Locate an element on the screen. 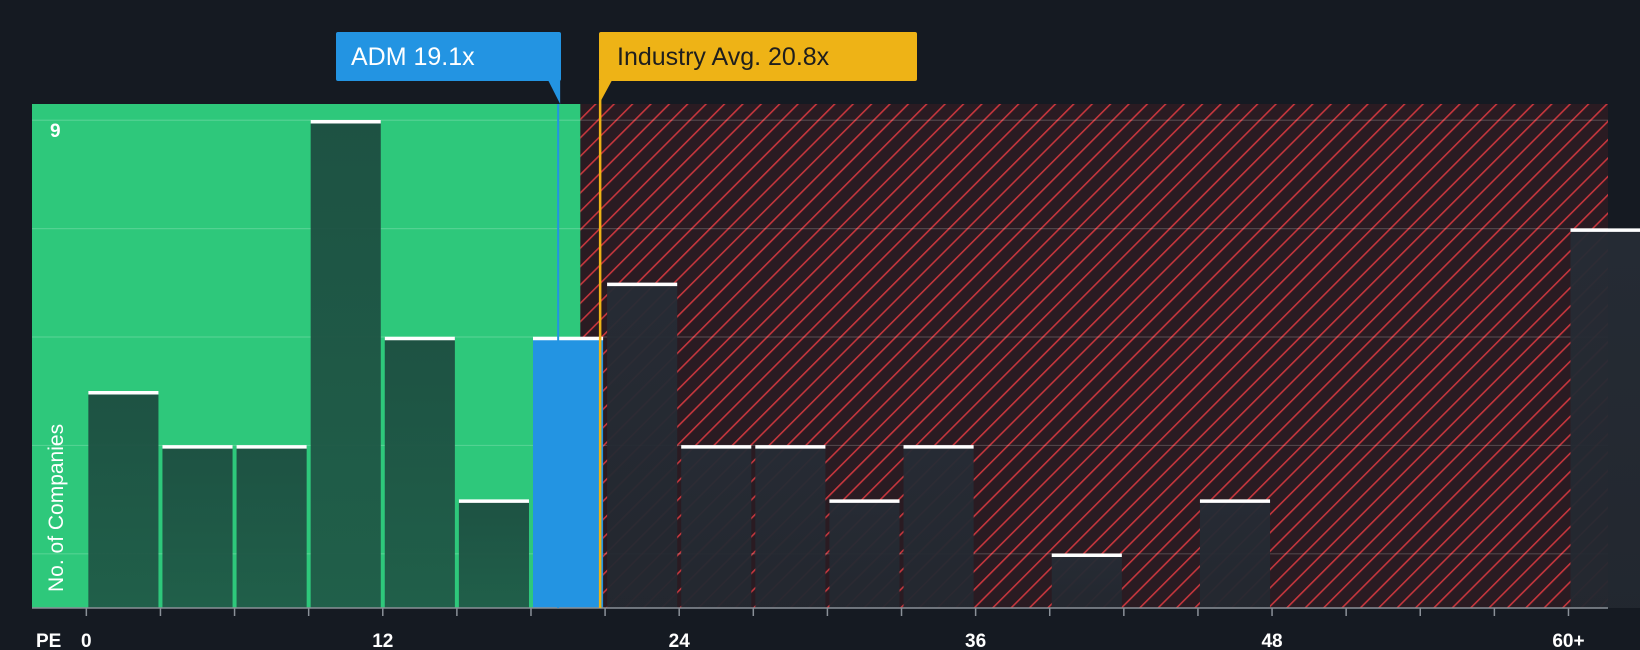  axis-layer is located at coordinates (820, 611).